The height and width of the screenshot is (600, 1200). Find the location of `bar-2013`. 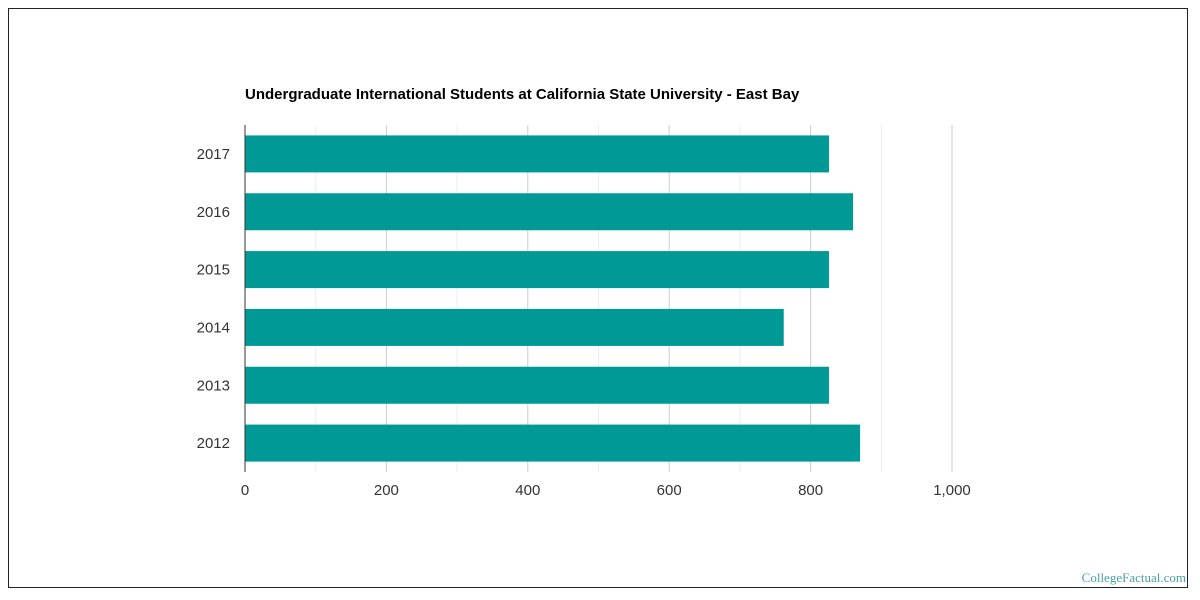

bar-2013 is located at coordinates (537, 385).